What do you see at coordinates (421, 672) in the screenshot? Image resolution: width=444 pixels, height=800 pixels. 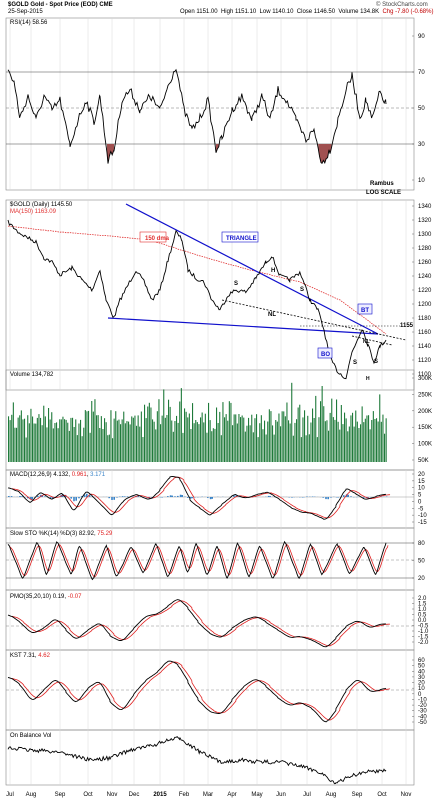 I see `kst-tick: 40` at bounding box center [421, 672].